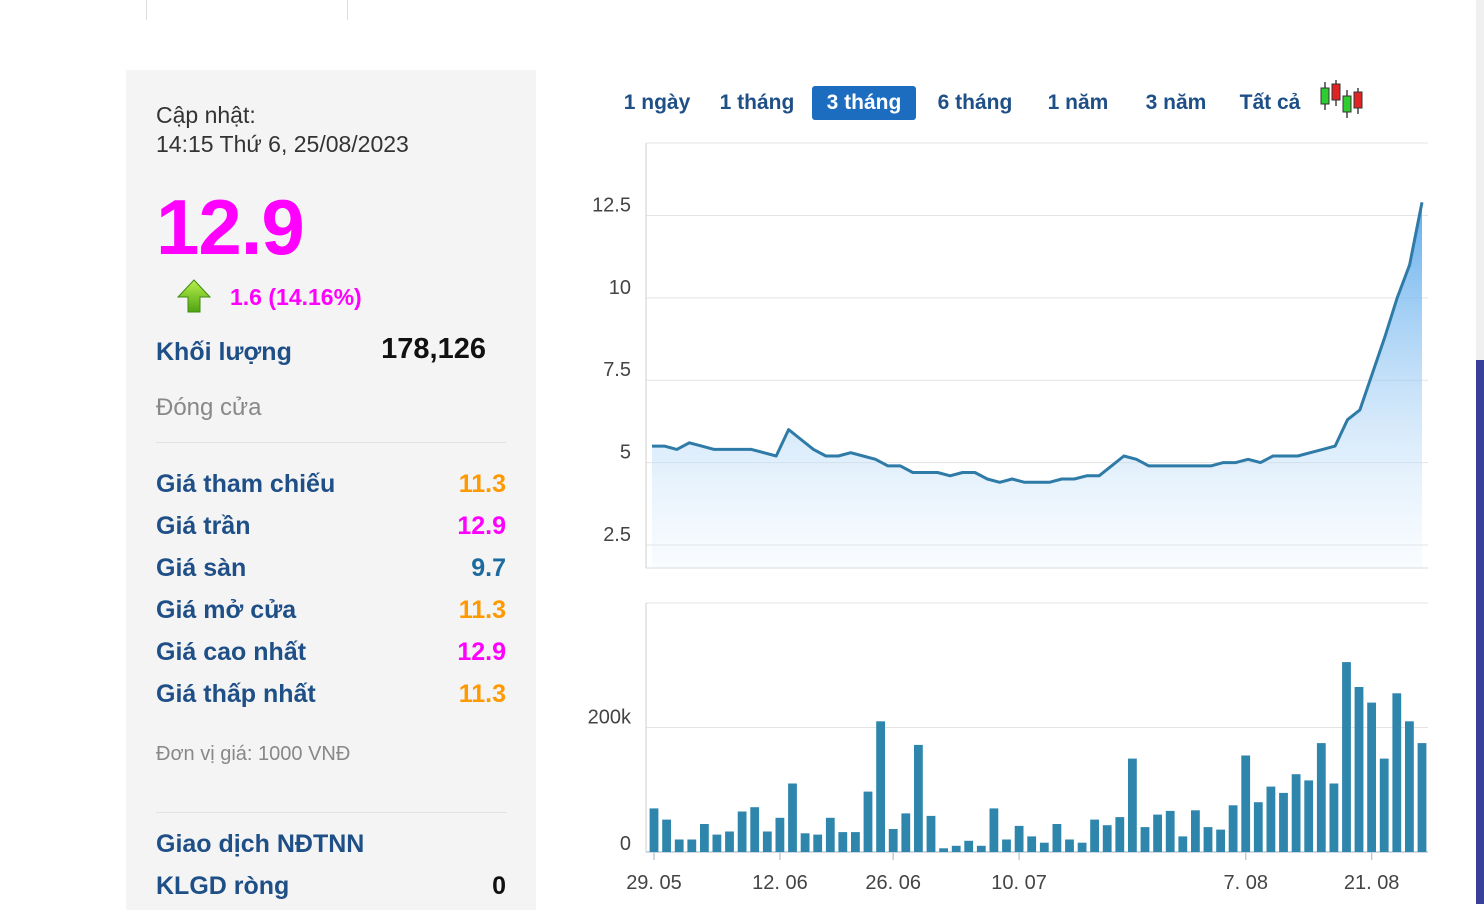 The width and height of the screenshot is (1484, 910). Describe the element at coordinates (433, 349) in the screenshot. I see `volume-value: 178,126` at that location.